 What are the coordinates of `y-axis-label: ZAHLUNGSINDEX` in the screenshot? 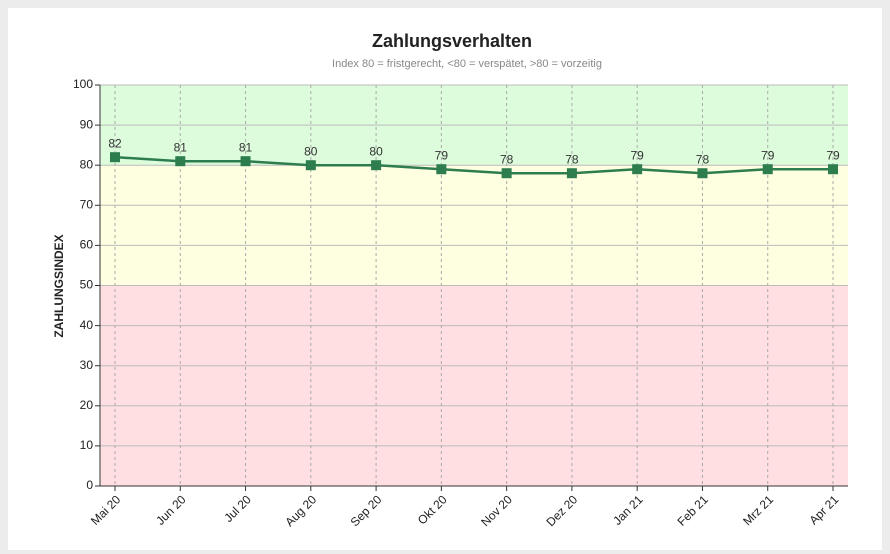 It's located at (59, 285).